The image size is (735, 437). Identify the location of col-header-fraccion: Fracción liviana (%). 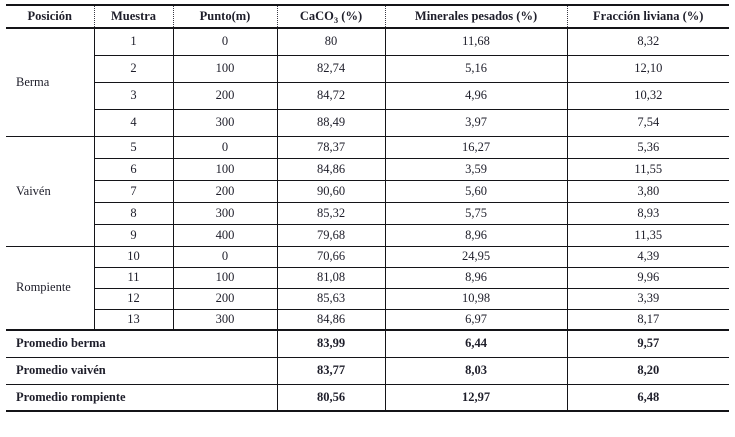
(647, 17).